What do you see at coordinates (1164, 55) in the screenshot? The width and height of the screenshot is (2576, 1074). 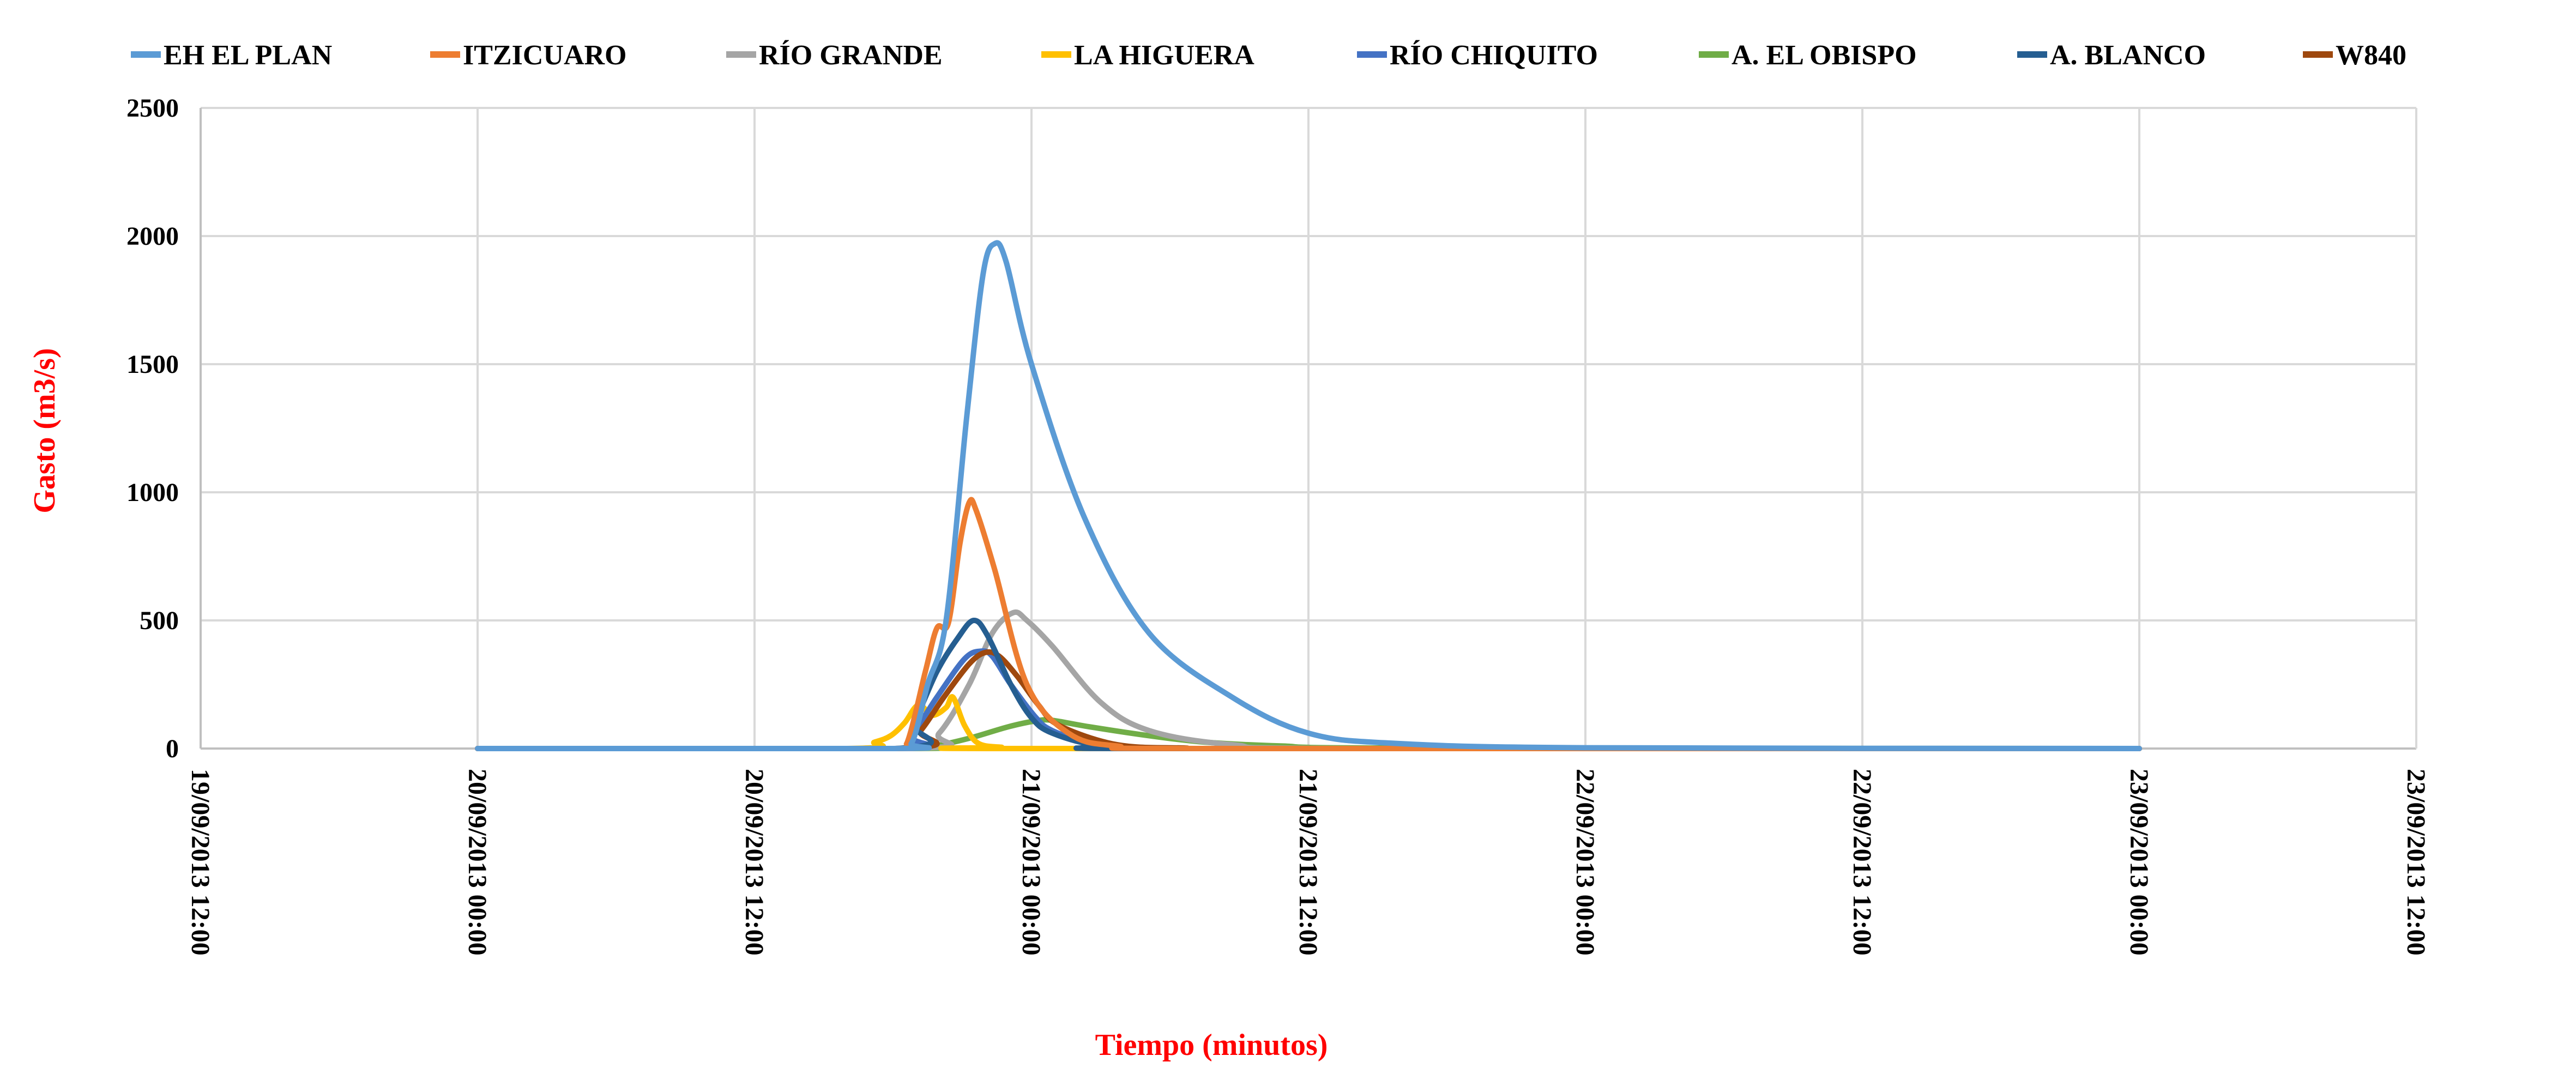 I see `legend-label: LA HIGUERA` at bounding box center [1164, 55].